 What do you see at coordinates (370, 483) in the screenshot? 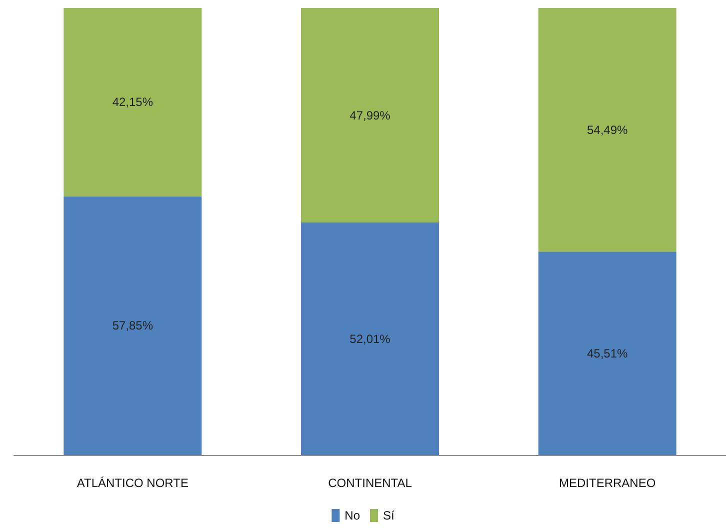
I see `x-tick-label: CONTINENTAL` at bounding box center [370, 483].